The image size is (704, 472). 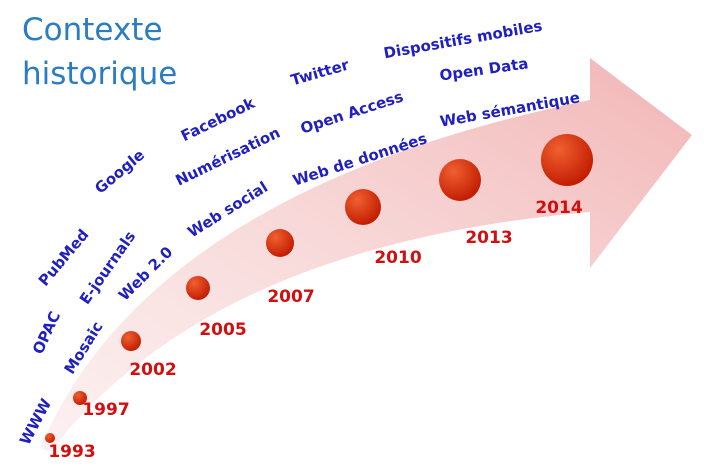 What do you see at coordinates (64, 258) in the screenshot?
I see `event-label: PubMed` at bounding box center [64, 258].